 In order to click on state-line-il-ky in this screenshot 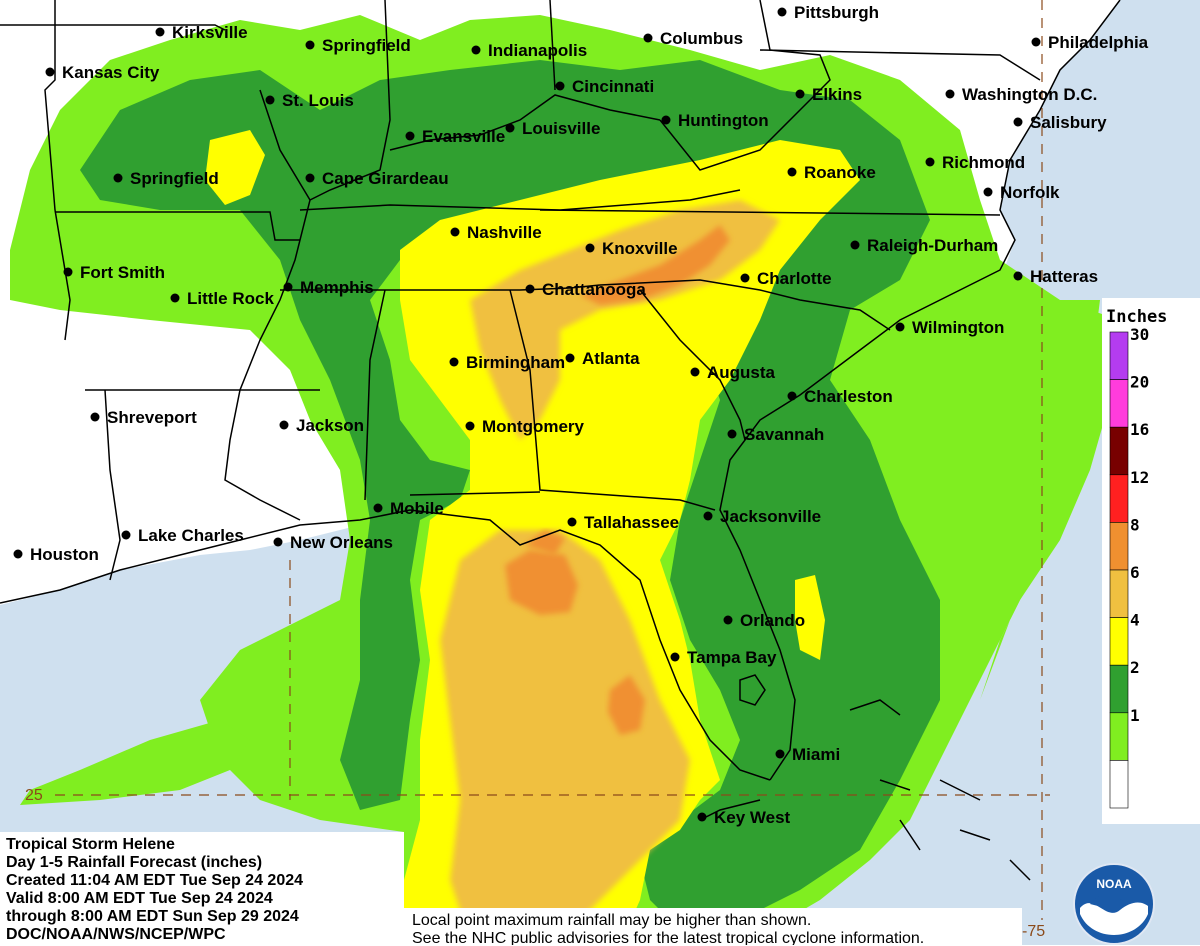, I will do `click(350, 100)`.